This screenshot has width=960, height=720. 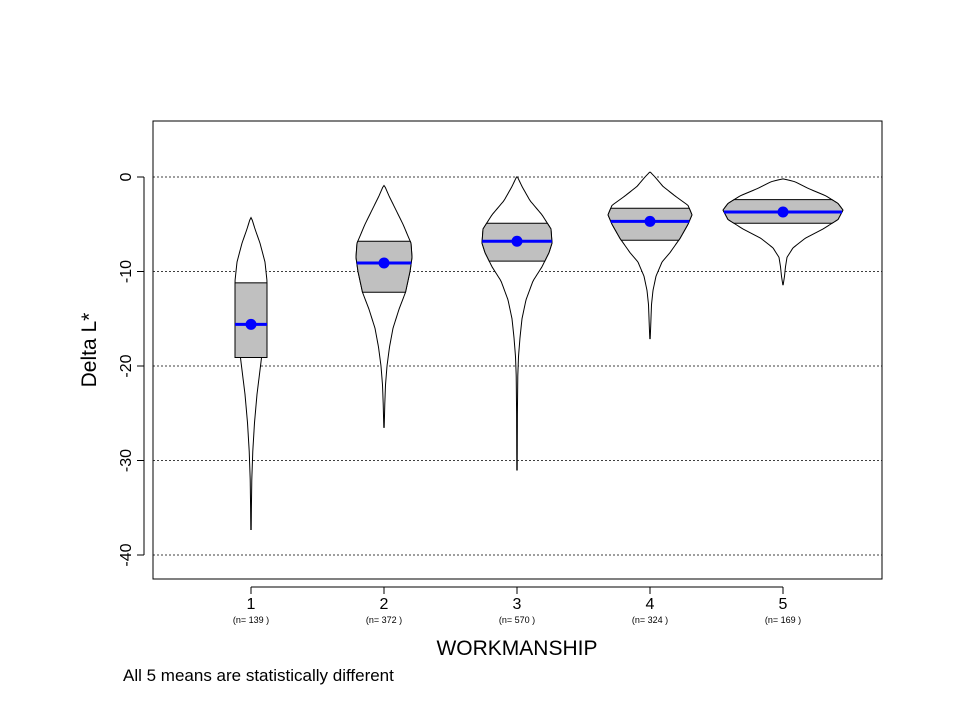 What do you see at coordinates (516, 648) in the screenshot?
I see `x-axis-title: WORKMANSHIP` at bounding box center [516, 648].